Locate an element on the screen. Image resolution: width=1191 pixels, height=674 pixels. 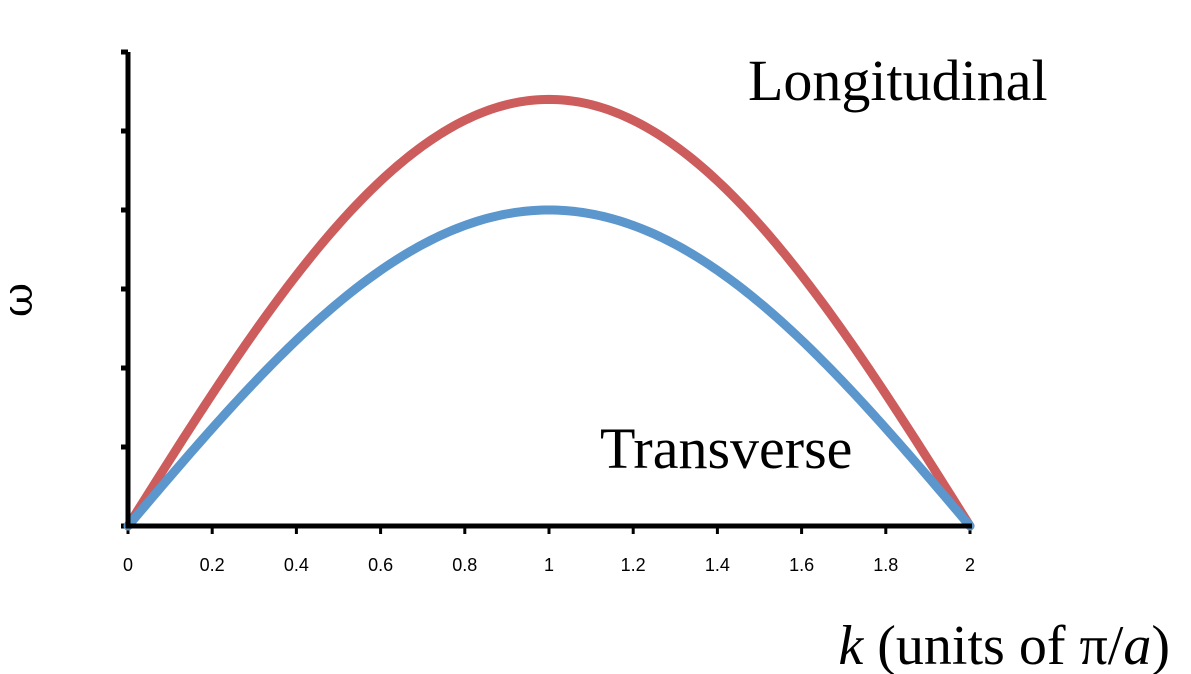
x-tick-label: 0.2 is located at coordinates (212, 565).